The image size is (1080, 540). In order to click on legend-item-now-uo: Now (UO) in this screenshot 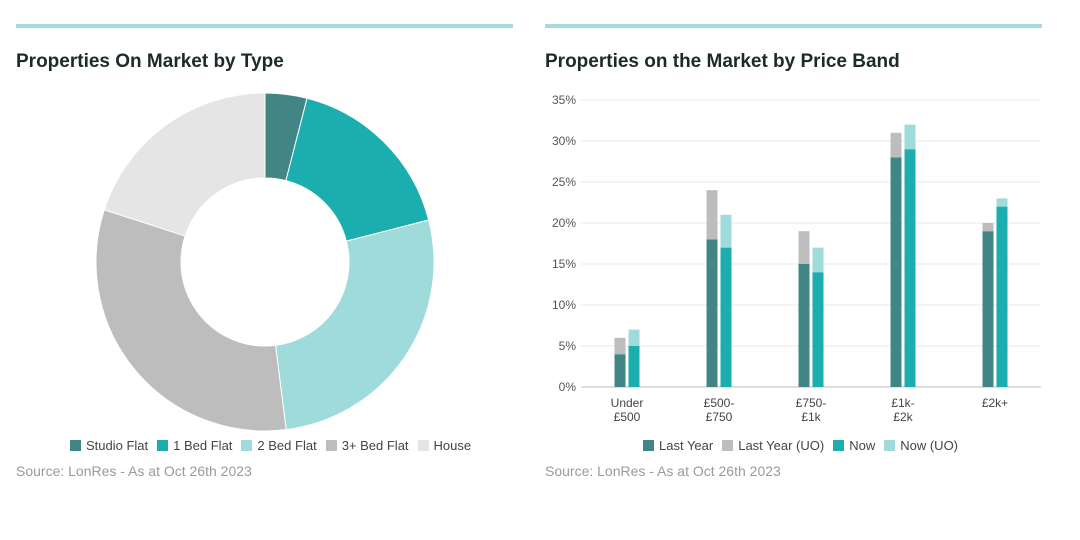, I will do `click(921, 445)`.